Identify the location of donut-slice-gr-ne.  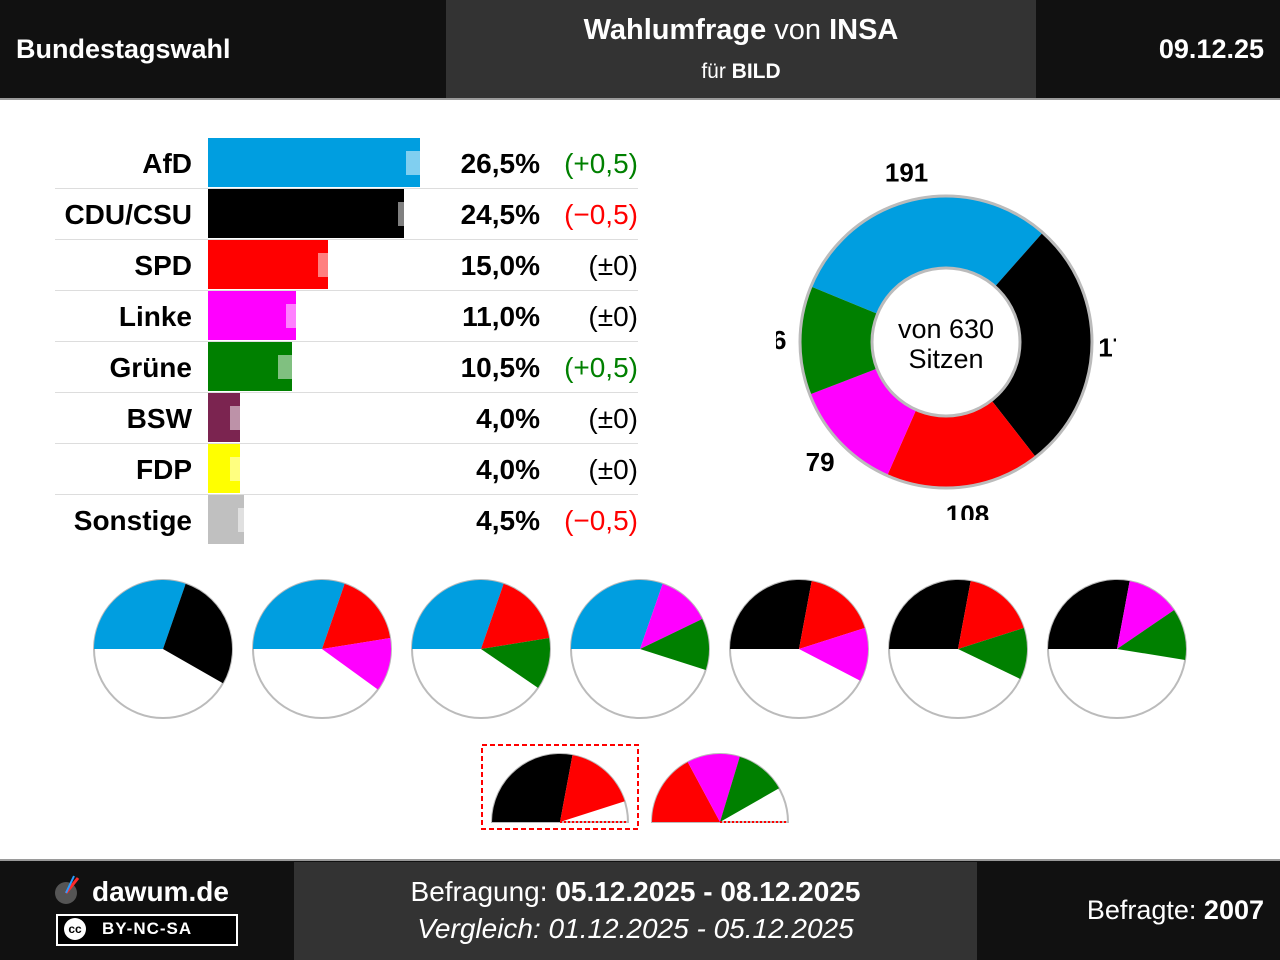
(839, 340).